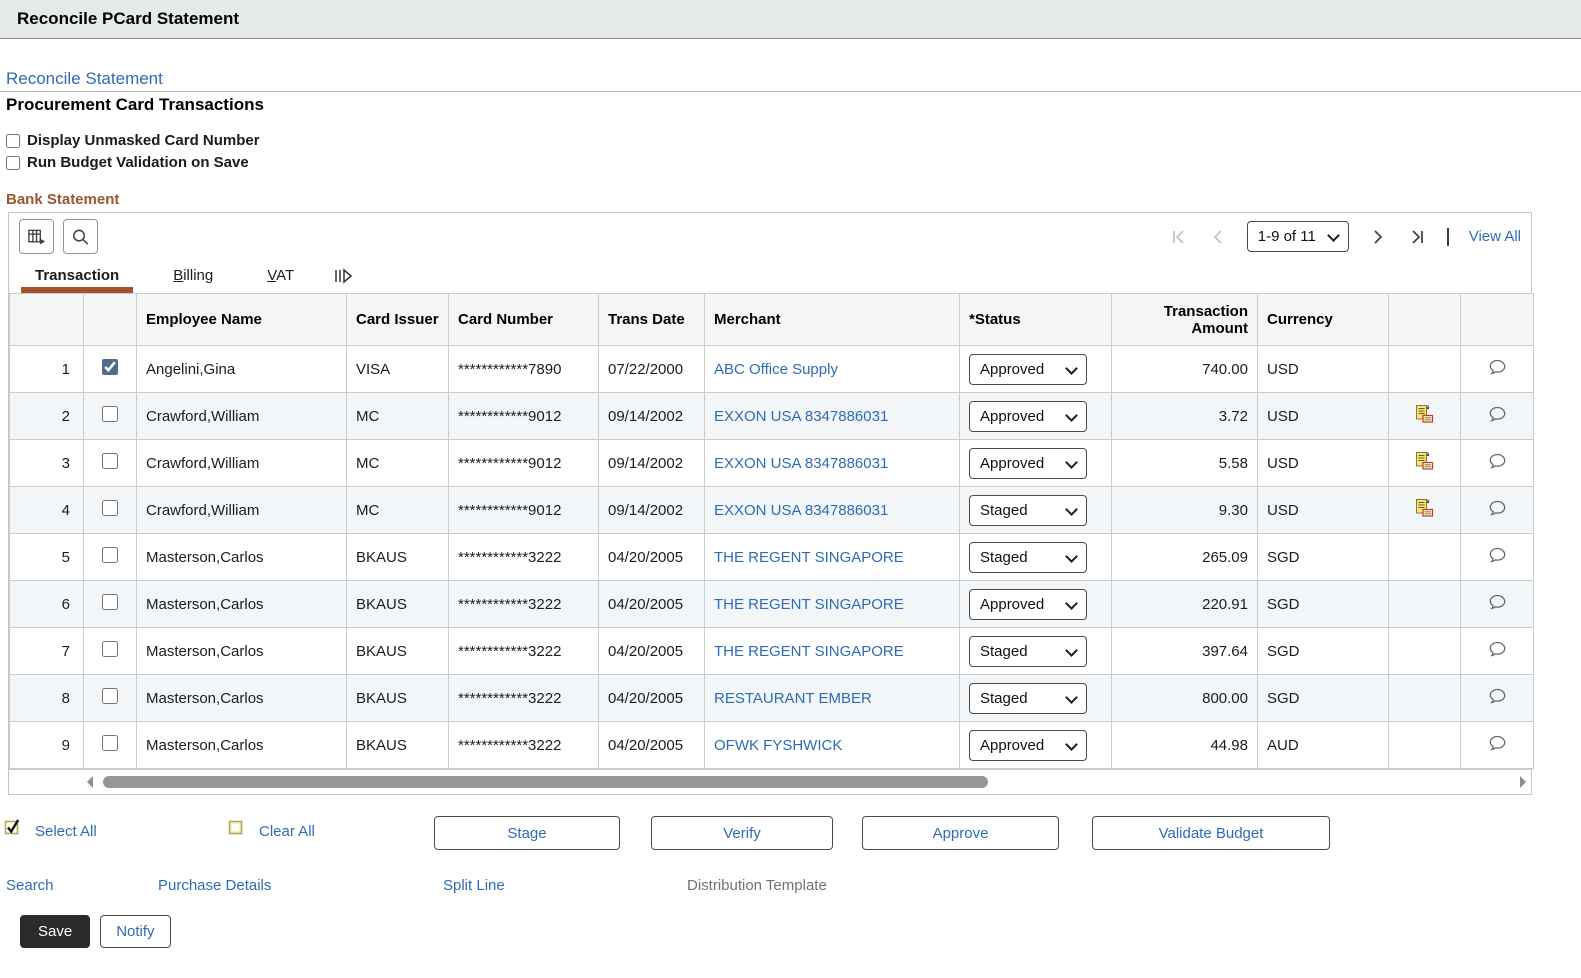  I want to click on tab-transaction: Transaction, so click(77, 280).